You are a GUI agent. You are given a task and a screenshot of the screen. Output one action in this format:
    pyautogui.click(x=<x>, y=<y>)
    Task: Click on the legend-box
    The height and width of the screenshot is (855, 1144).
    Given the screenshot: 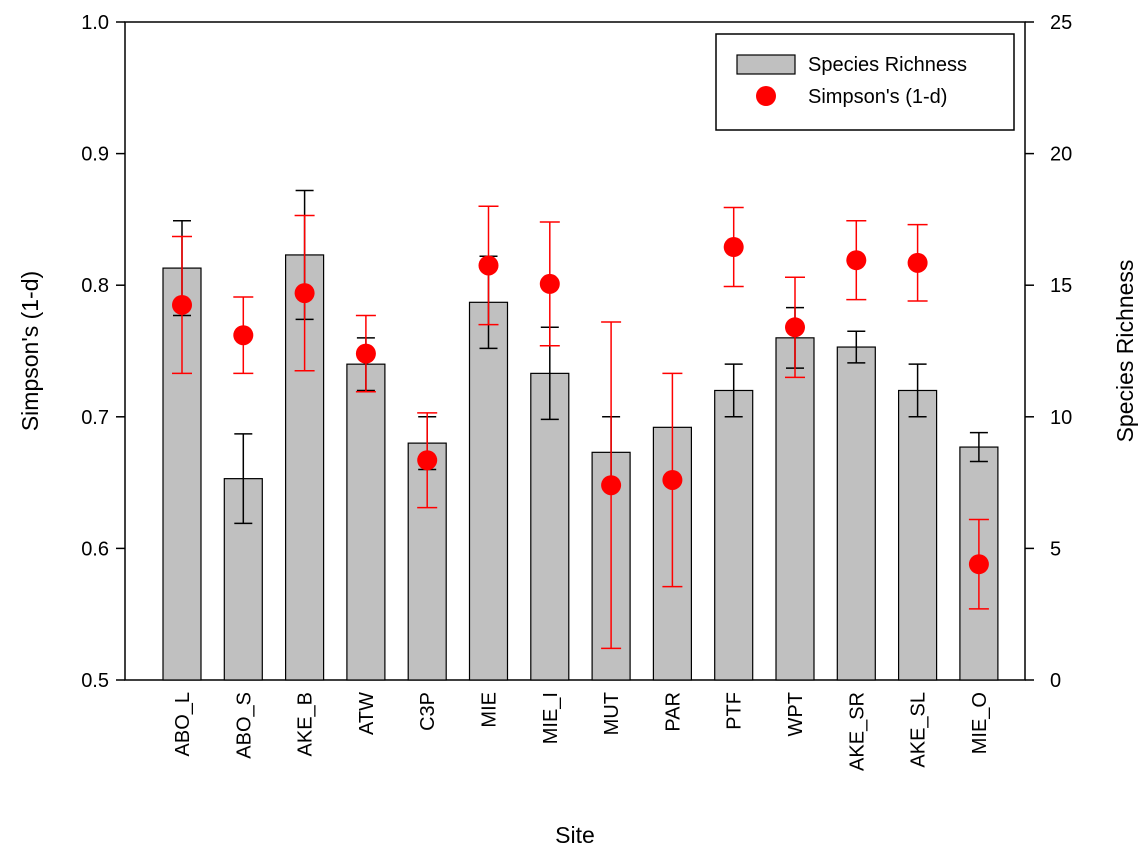 What is the action you would take?
    pyautogui.click(x=865, y=82)
    